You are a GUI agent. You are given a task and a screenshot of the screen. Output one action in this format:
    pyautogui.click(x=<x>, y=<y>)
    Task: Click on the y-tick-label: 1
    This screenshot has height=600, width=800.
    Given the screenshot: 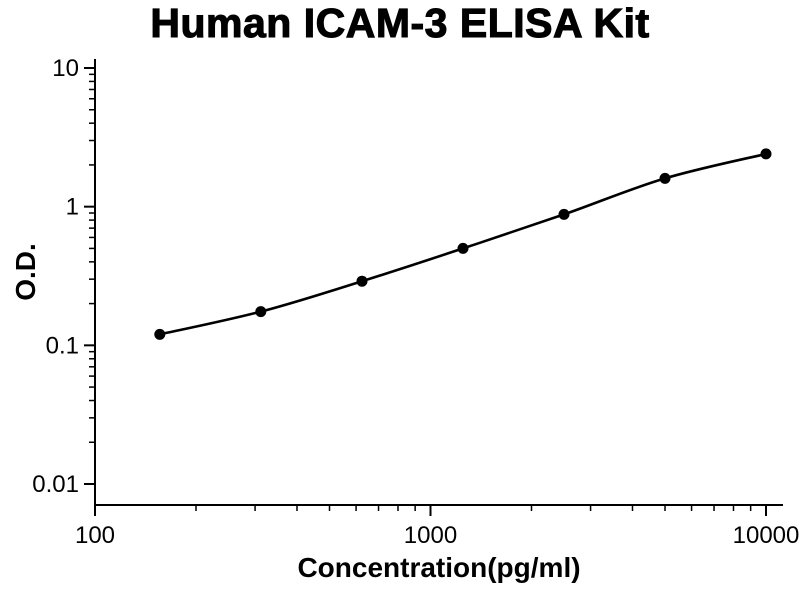 What is the action you would take?
    pyautogui.click(x=72, y=207)
    